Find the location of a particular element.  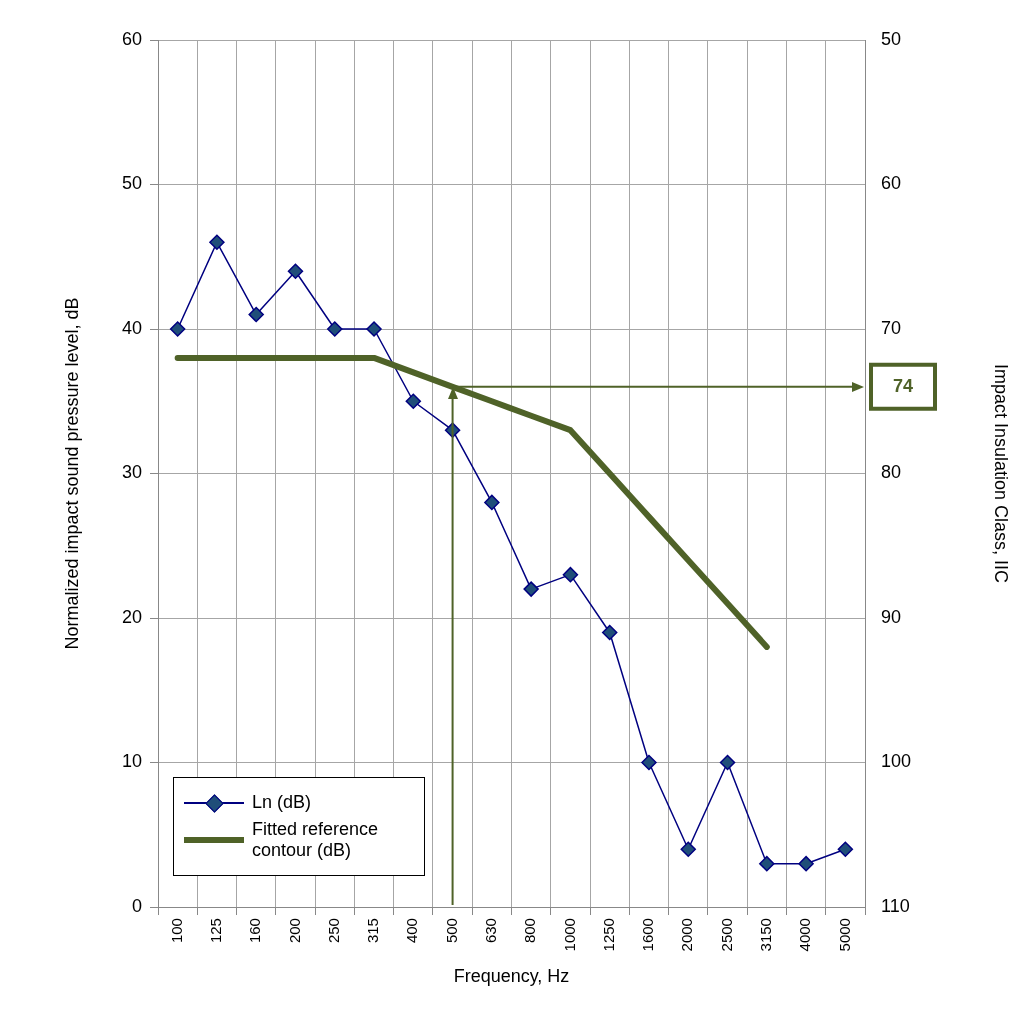

y-tick-label: 20 is located at coordinates (131, 616).